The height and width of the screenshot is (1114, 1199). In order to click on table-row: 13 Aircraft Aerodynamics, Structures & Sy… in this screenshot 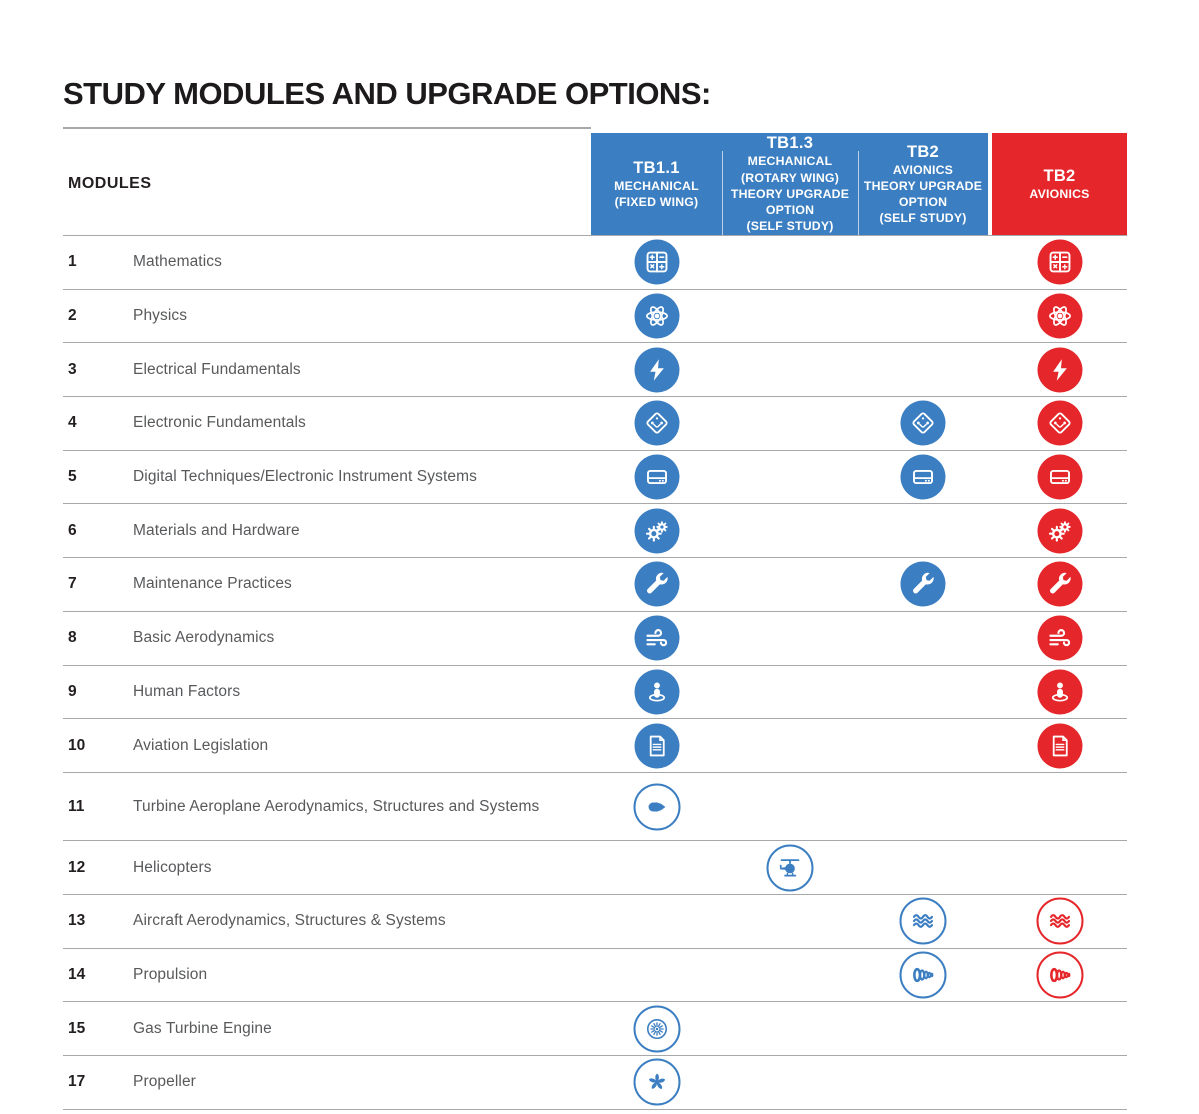, I will do `click(595, 922)`.